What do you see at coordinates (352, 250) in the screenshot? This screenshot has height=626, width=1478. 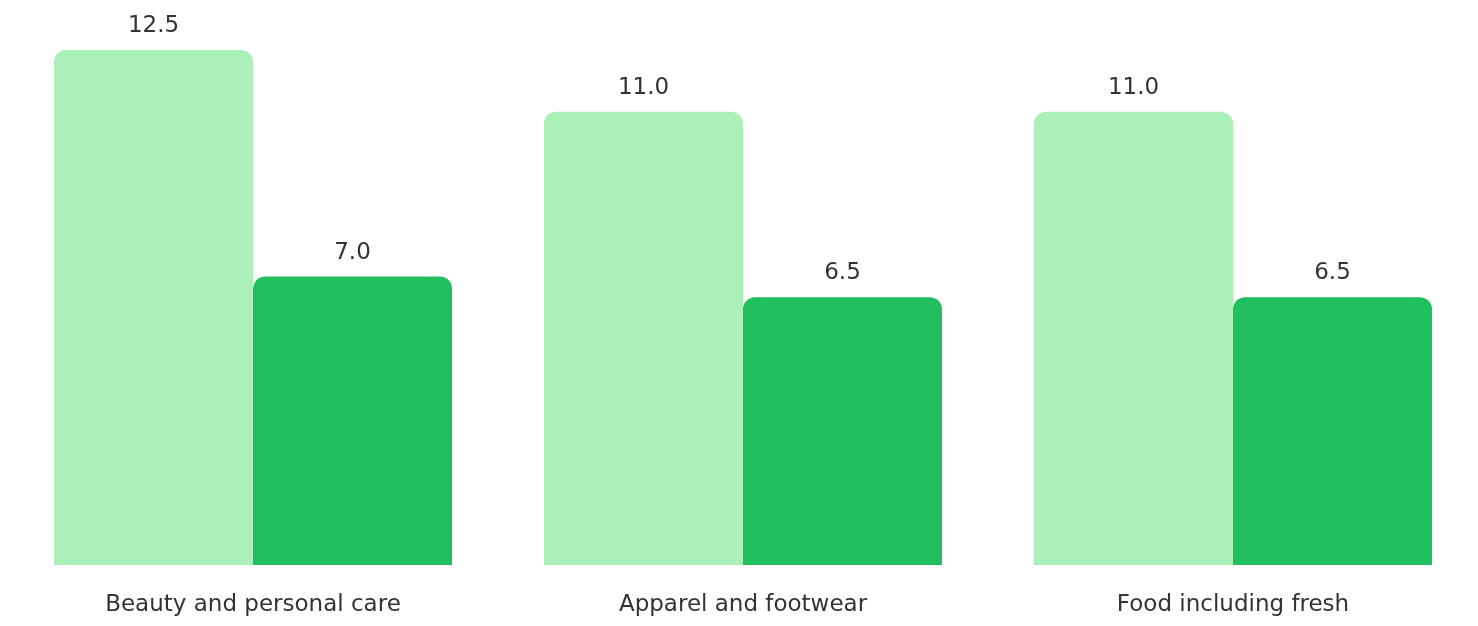 I see `data-label: 7.0` at bounding box center [352, 250].